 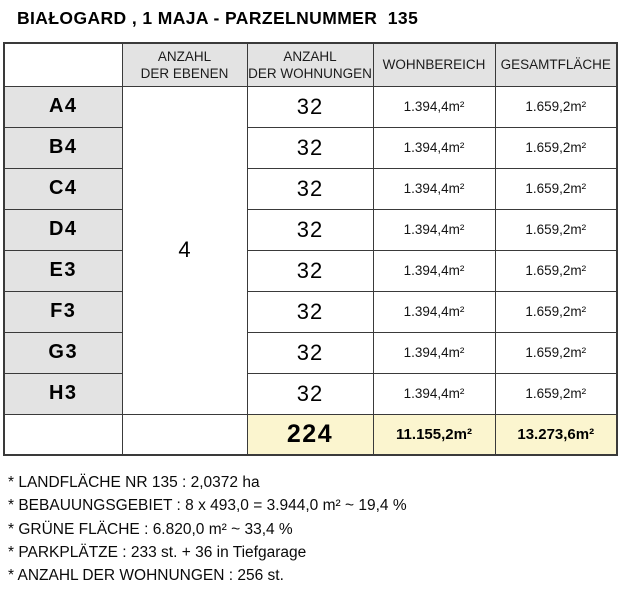 What do you see at coordinates (63, 352) in the screenshot?
I see `row-label-g3: G3` at bounding box center [63, 352].